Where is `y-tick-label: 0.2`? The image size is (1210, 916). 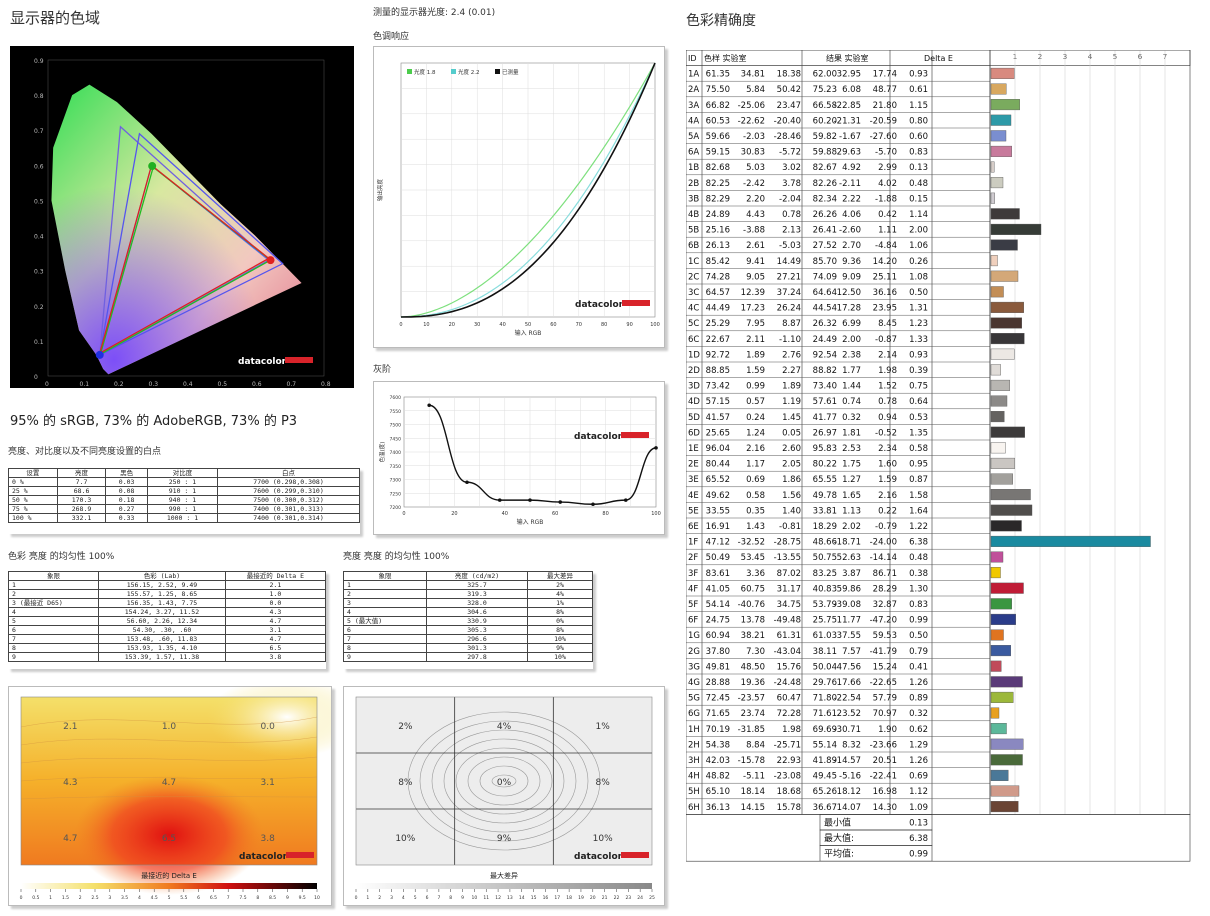
y-tick-label: 0.2 is located at coordinates (39, 307).